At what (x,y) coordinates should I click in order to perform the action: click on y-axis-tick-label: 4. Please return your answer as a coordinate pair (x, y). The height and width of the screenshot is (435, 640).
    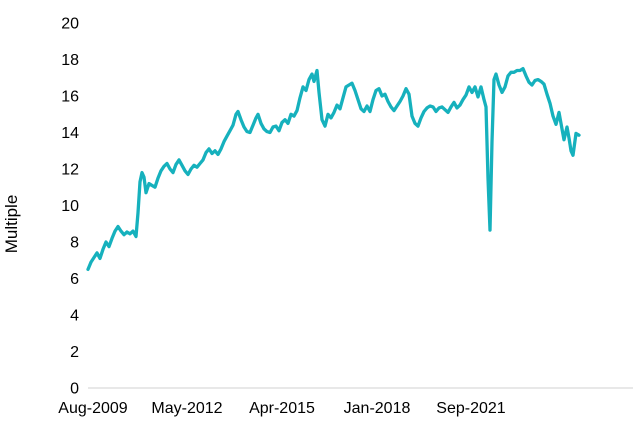
    Looking at the image, I should click on (74, 316).